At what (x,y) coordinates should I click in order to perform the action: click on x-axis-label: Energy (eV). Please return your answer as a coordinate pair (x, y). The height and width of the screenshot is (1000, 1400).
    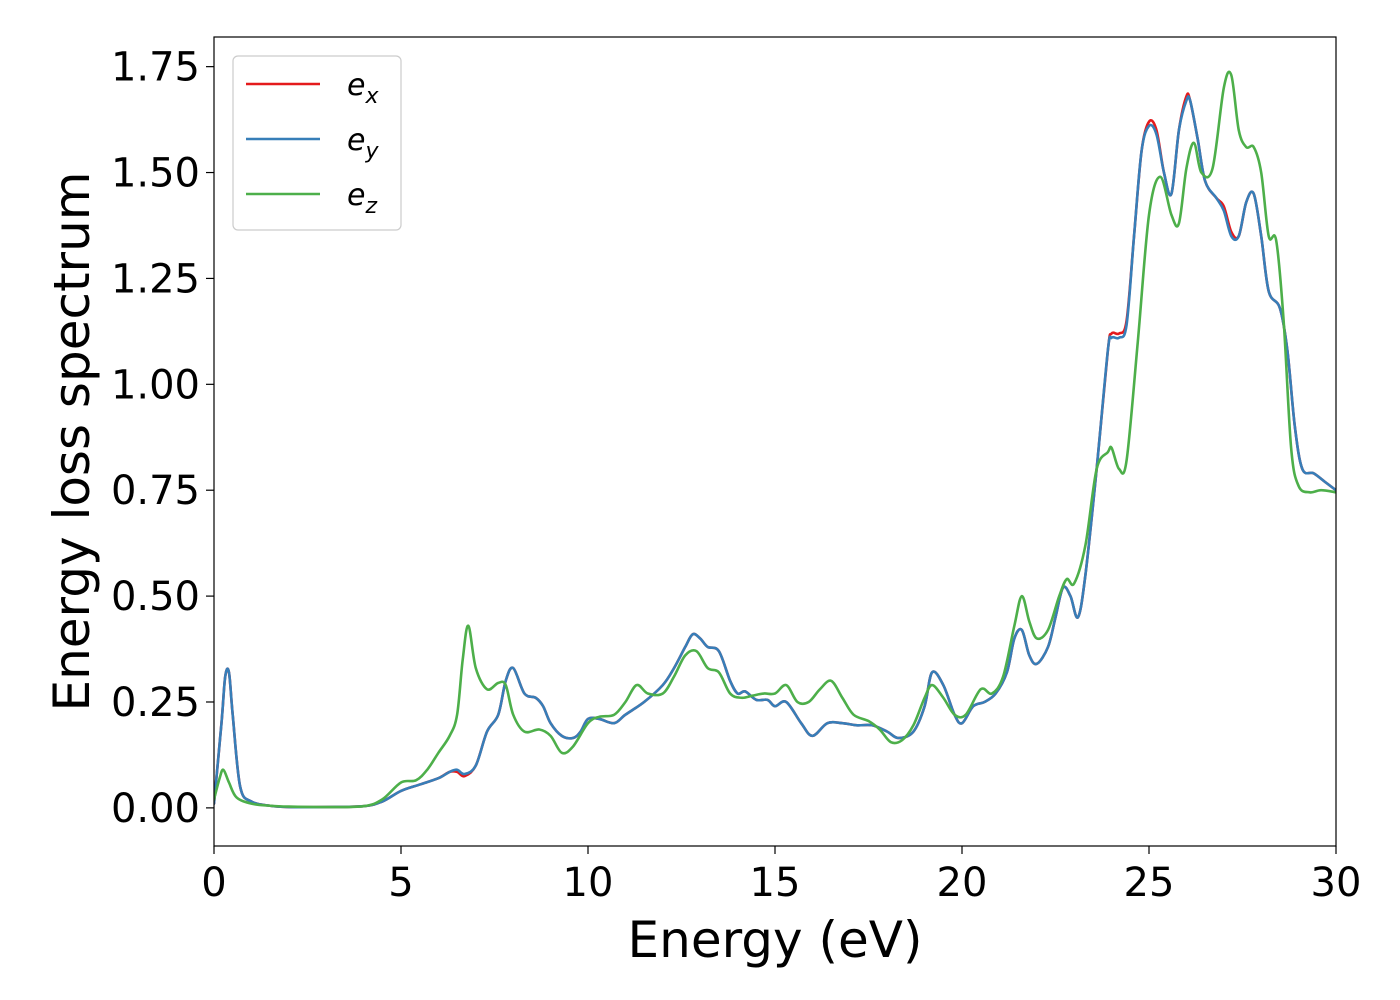
    Looking at the image, I should click on (775, 940).